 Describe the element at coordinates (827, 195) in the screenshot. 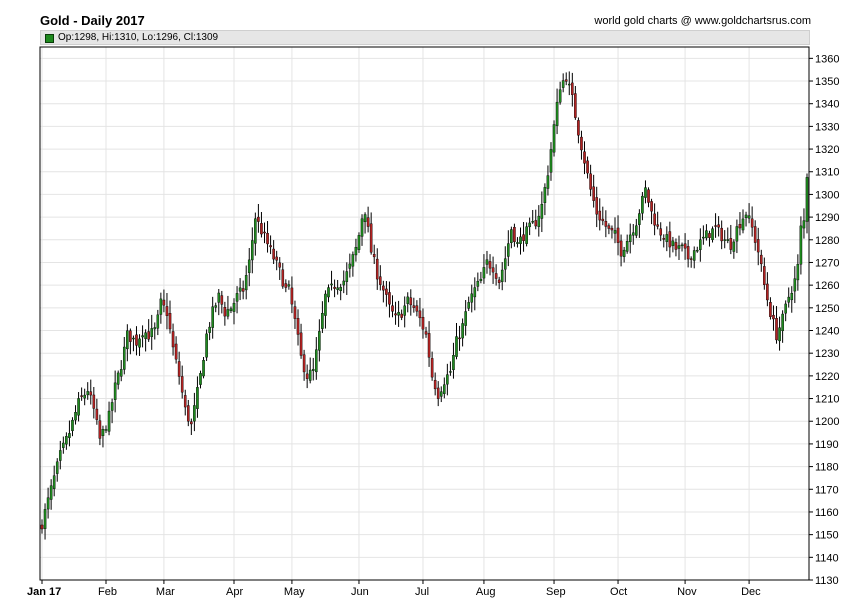

I see `y-tick-label: 1300` at that location.